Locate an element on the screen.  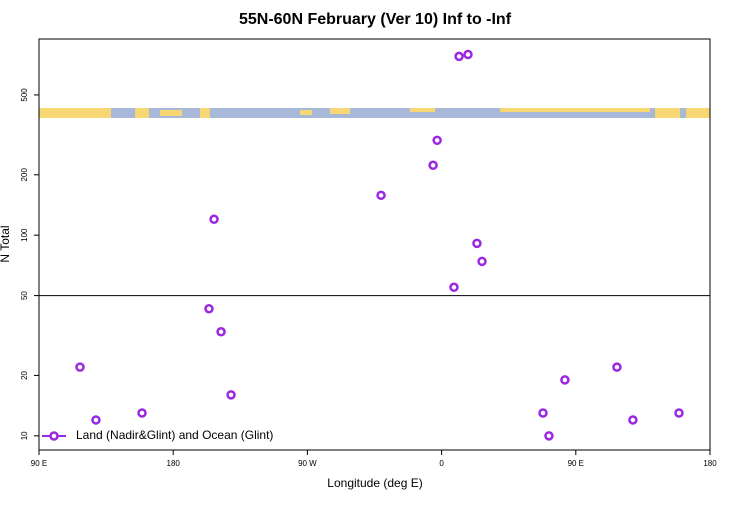
map-strip is located at coordinates (374, 113).